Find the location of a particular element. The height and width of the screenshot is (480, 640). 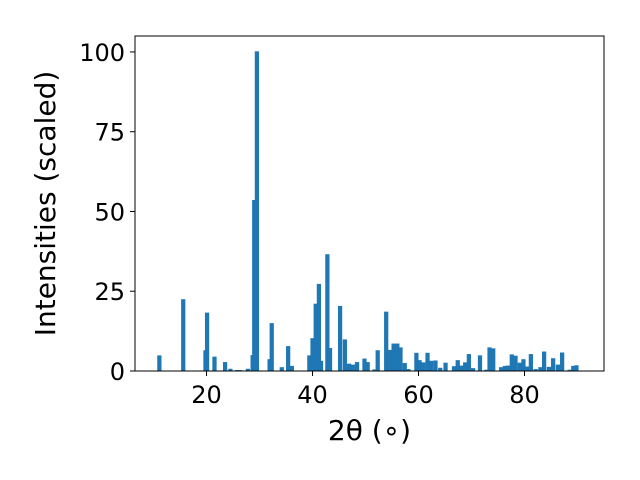

x-axis-label: 2θ (∘) is located at coordinates (369, 430).